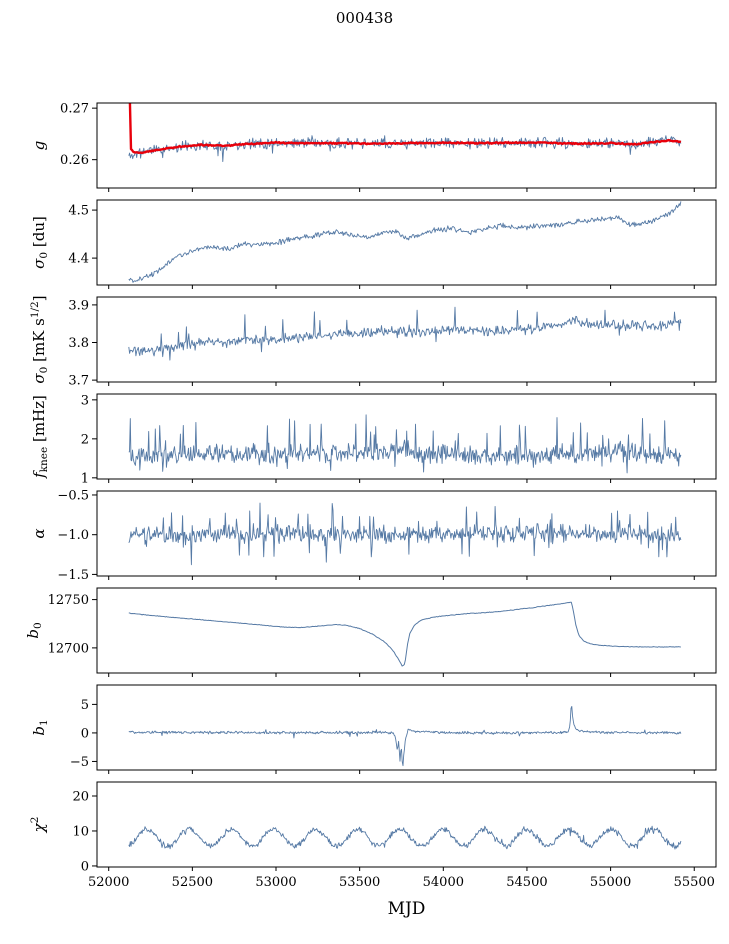 This screenshot has width=729, height=944. What do you see at coordinates (78, 343) in the screenshot?
I see `y-tick-label: 3.8` at bounding box center [78, 343].